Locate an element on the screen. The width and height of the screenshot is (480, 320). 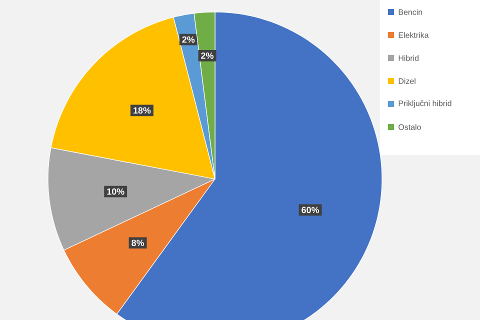
data-label: 60% is located at coordinates (311, 210).